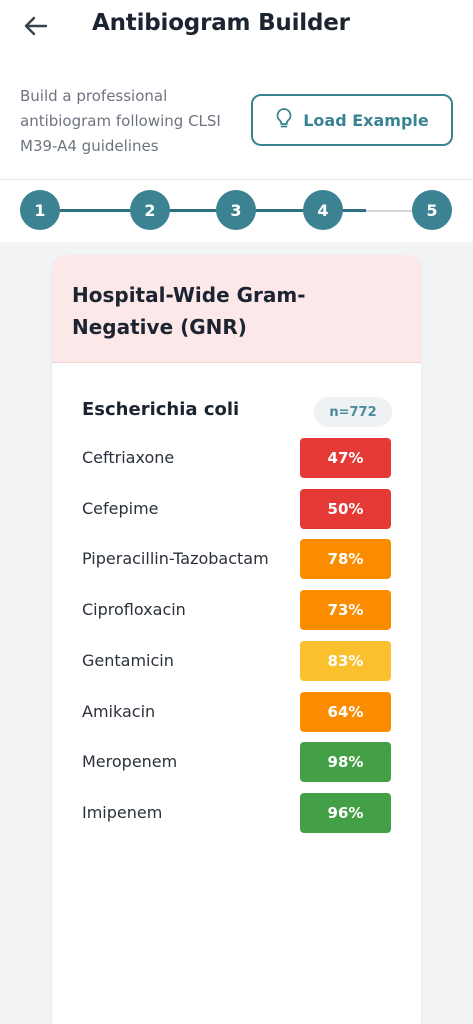  What do you see at coordinates (284, 120) in the screenshot?
I see `lightbulb-icon` at bounding box center [284, 120].